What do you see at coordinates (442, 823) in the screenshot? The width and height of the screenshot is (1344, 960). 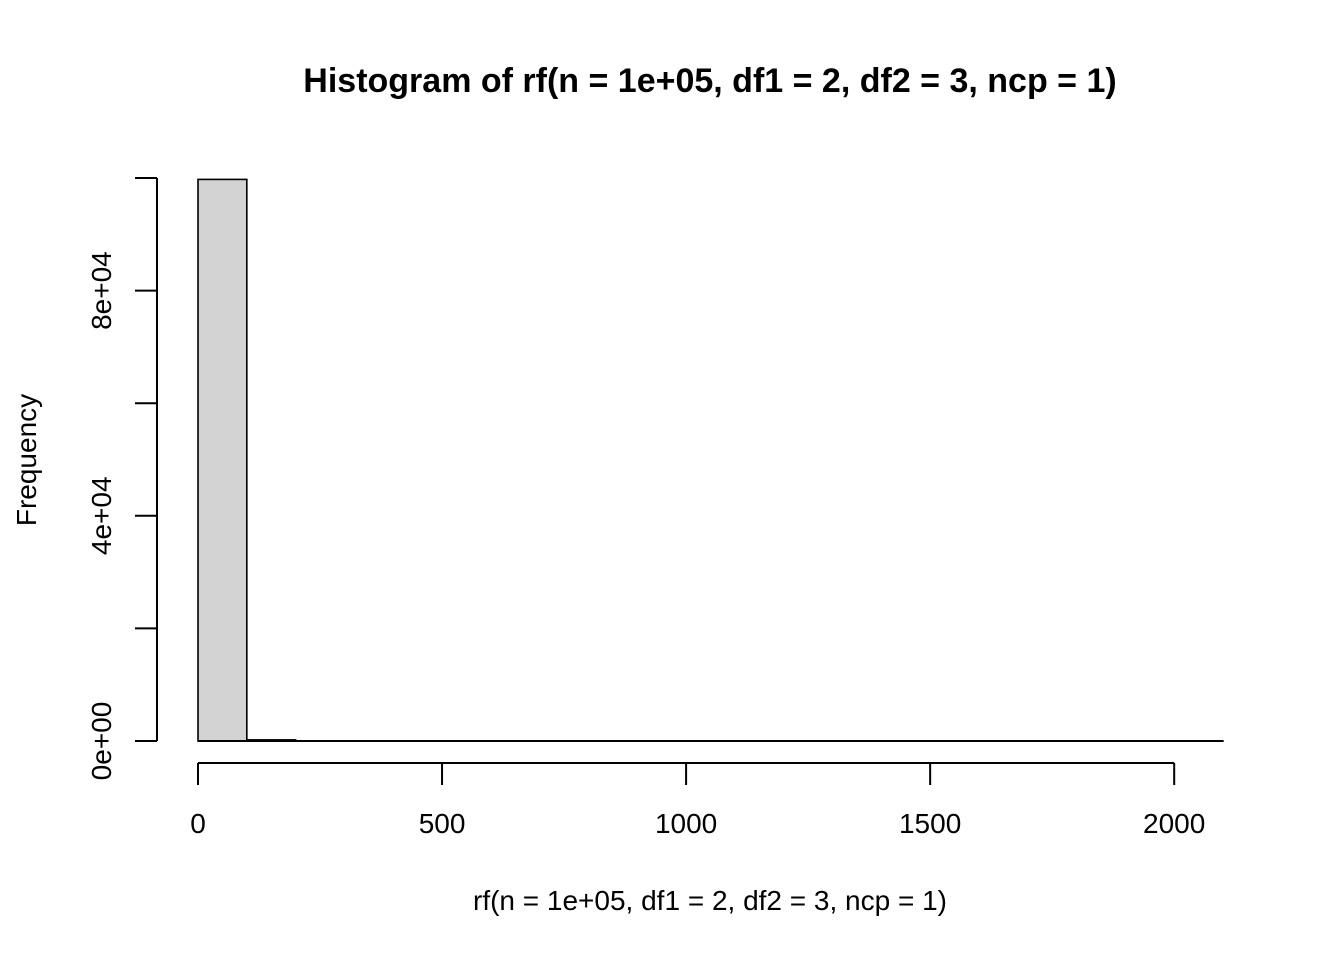 I see `x-tick-label: 500` at bounding box center [442, 823].